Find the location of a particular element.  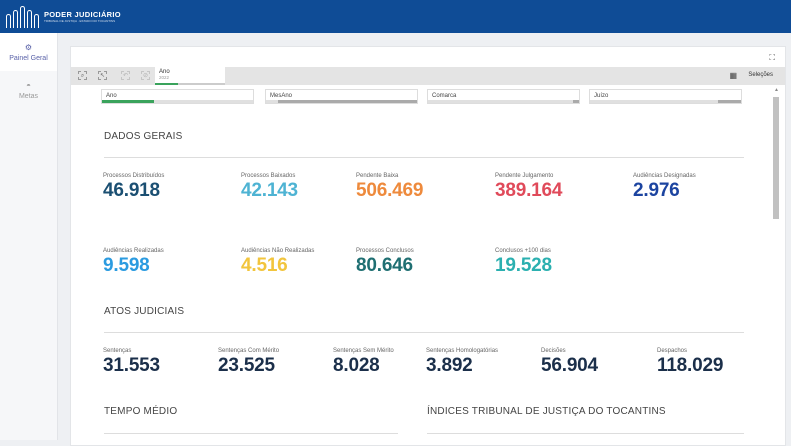

section-title-indices: ÍNDICES TRIBUNAL DE JUSTIÇA DO TOCANTINS is located at coordinates (546, 411).